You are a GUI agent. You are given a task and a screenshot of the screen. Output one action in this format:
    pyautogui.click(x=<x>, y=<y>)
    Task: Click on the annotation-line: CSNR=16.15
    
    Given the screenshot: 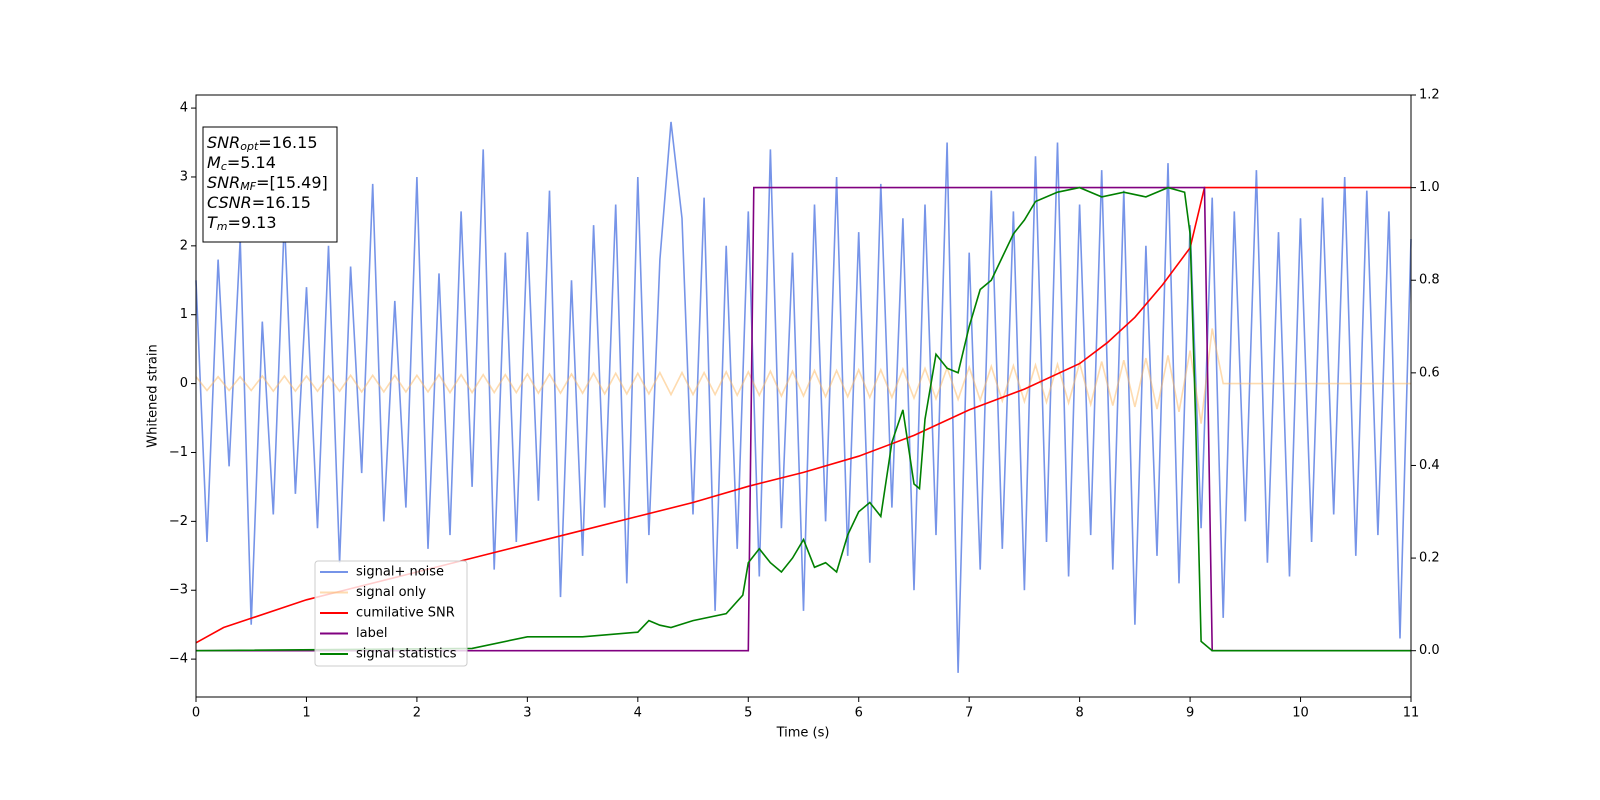 What is the action you would take?
    pyautogui.click(x=259, y=202)
    